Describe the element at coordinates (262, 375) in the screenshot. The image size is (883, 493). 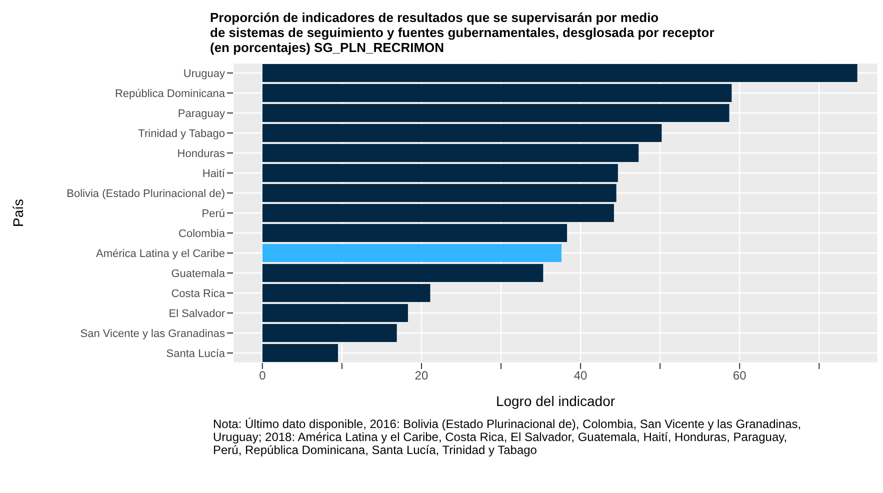
I see `x-tick-label: 0` at that location.